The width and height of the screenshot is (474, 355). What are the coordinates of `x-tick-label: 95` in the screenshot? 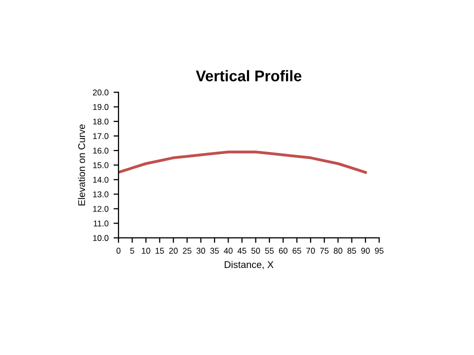 It's located at (379, 251).